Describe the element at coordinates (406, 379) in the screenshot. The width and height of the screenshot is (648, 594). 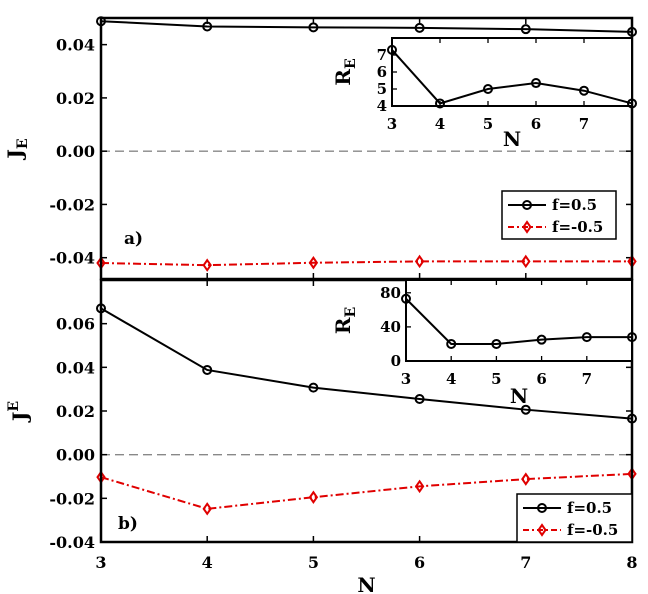
I see `panel-b-inset-xtick-label-0: 3` at that location.